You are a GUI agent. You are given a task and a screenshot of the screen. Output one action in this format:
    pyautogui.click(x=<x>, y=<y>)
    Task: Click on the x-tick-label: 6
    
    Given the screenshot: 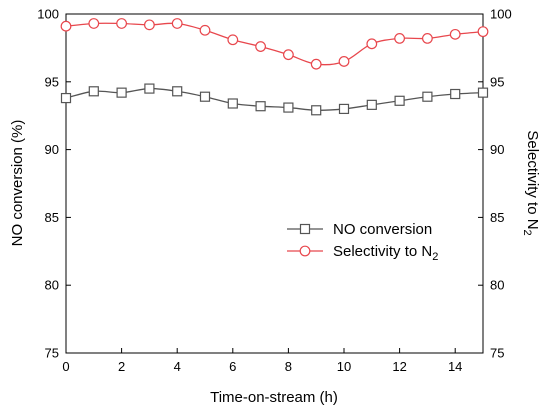 What is the action you would take?
    pyautogui.click(x=232, y=366)
    